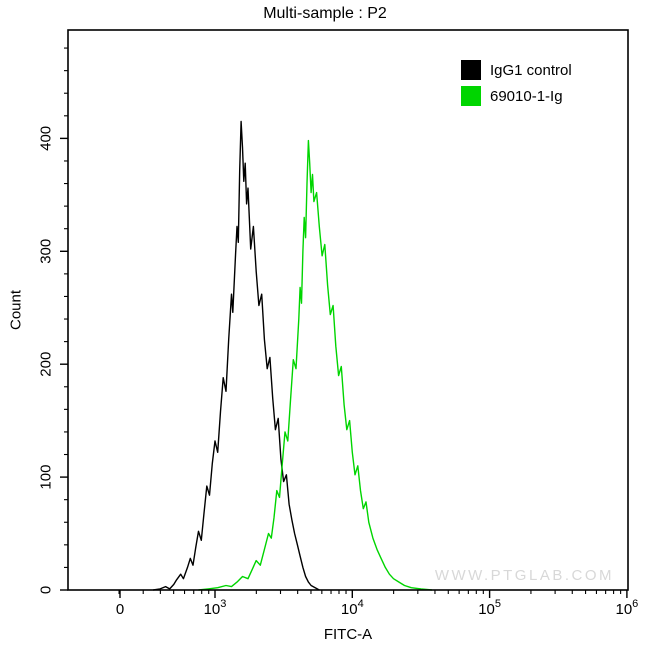 The height and width of the screenshot is (653, 650). I want to click on x-tick-label: 10⁶, so click(626, 608).